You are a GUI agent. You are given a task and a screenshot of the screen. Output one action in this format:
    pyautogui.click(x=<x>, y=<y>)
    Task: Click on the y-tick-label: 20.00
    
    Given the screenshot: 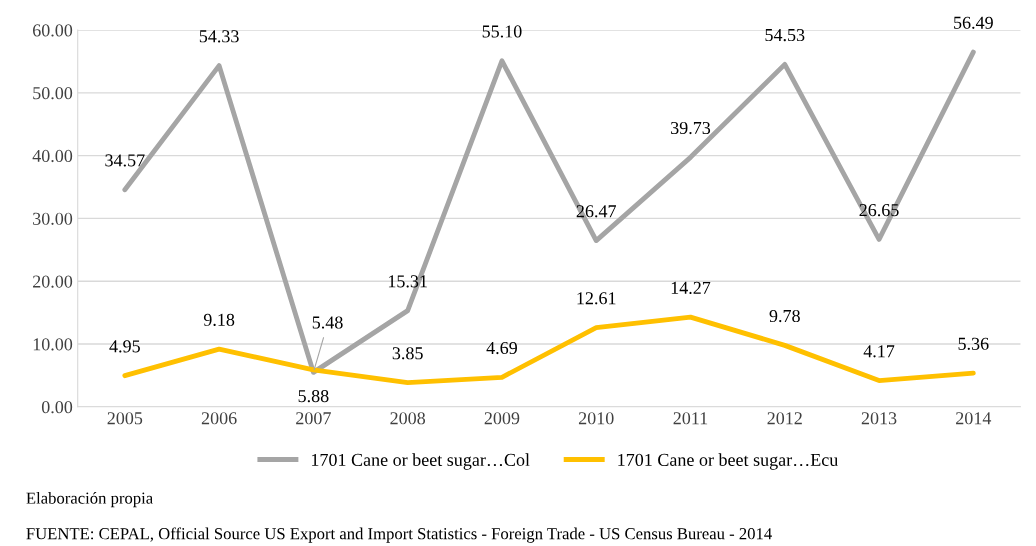 What is the action you would take?
    pyautogui.click(x=53, y=281)
    